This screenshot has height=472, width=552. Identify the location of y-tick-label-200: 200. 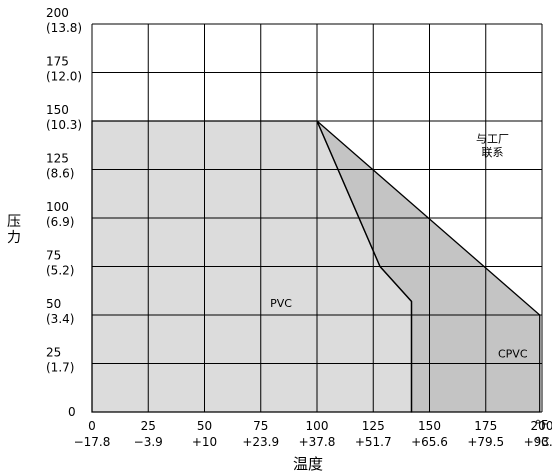
(57, 13).